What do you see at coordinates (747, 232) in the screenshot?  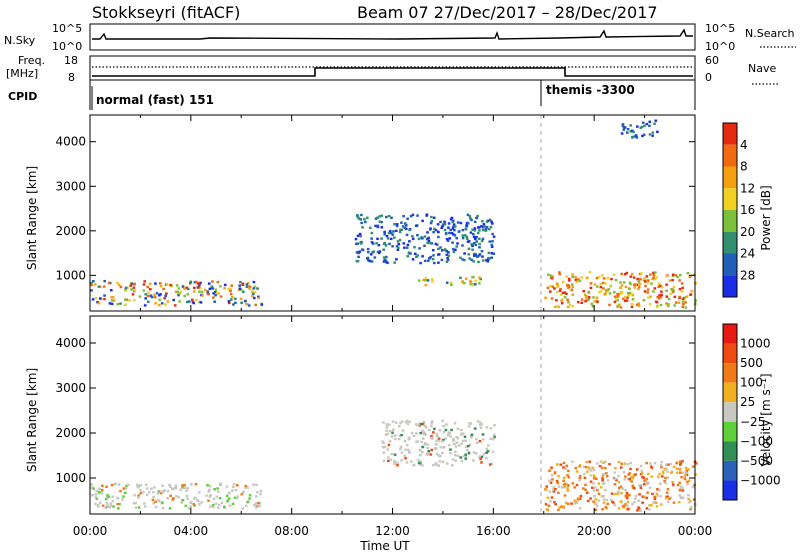 I see `colorbar-tick-label: 20` at bounding box center [747, 232].